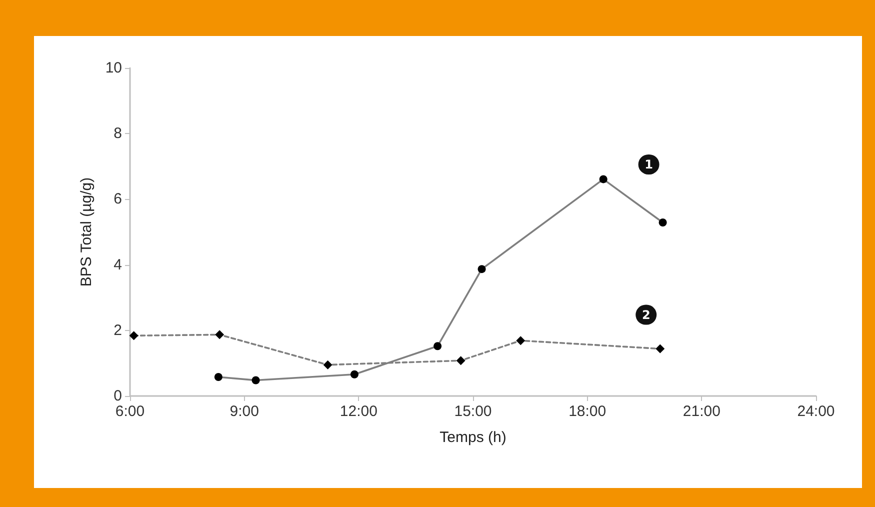 The height and width of the screenshot is (507, 875). I want to click on y-tick-label: 0, so click(118, 396).